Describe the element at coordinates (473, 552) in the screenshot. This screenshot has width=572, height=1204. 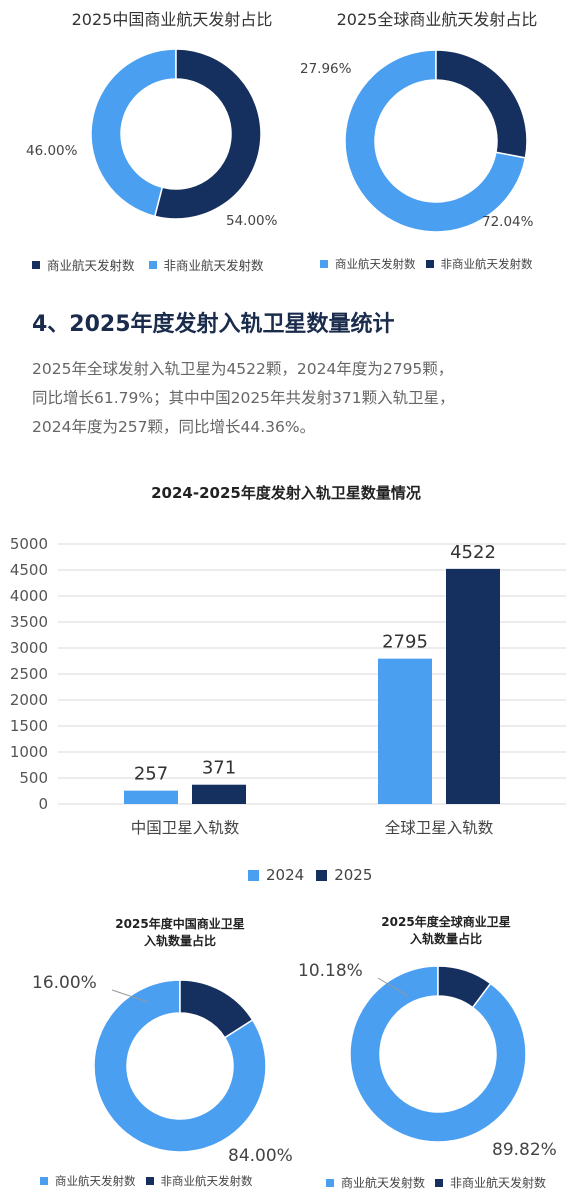
I see `bar-data-label: 4522` at that location.